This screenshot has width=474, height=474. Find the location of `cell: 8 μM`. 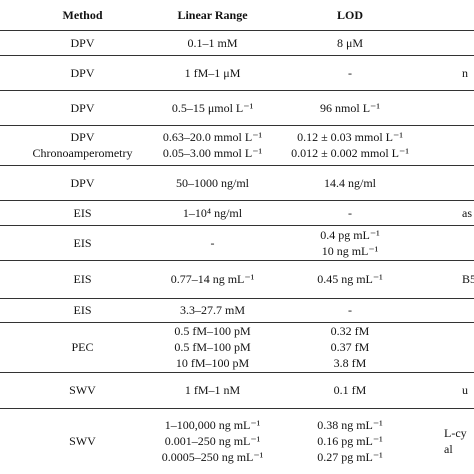

cell: 8 μM is located at coordinates (350, 42).